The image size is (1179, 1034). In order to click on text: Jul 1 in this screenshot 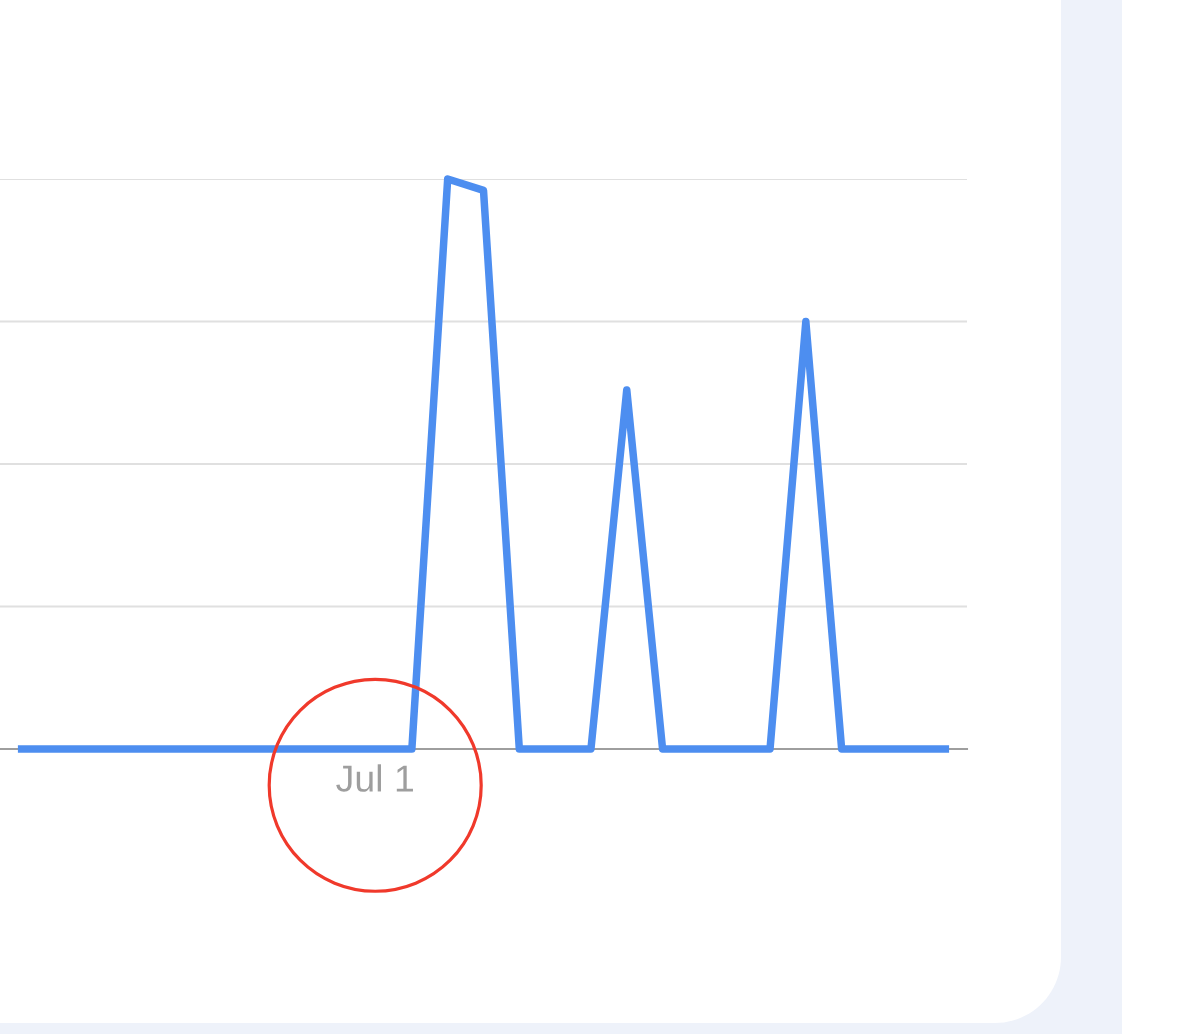, I will do `click(374, 778)`.